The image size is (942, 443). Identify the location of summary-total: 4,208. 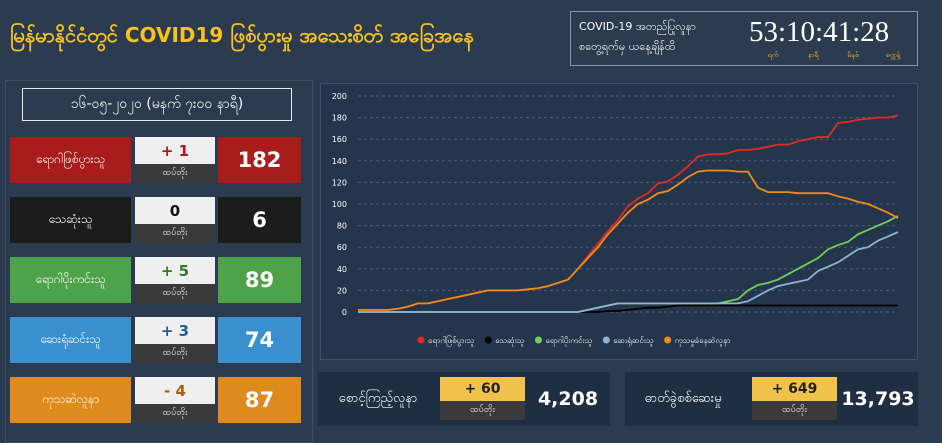
(568, 399).